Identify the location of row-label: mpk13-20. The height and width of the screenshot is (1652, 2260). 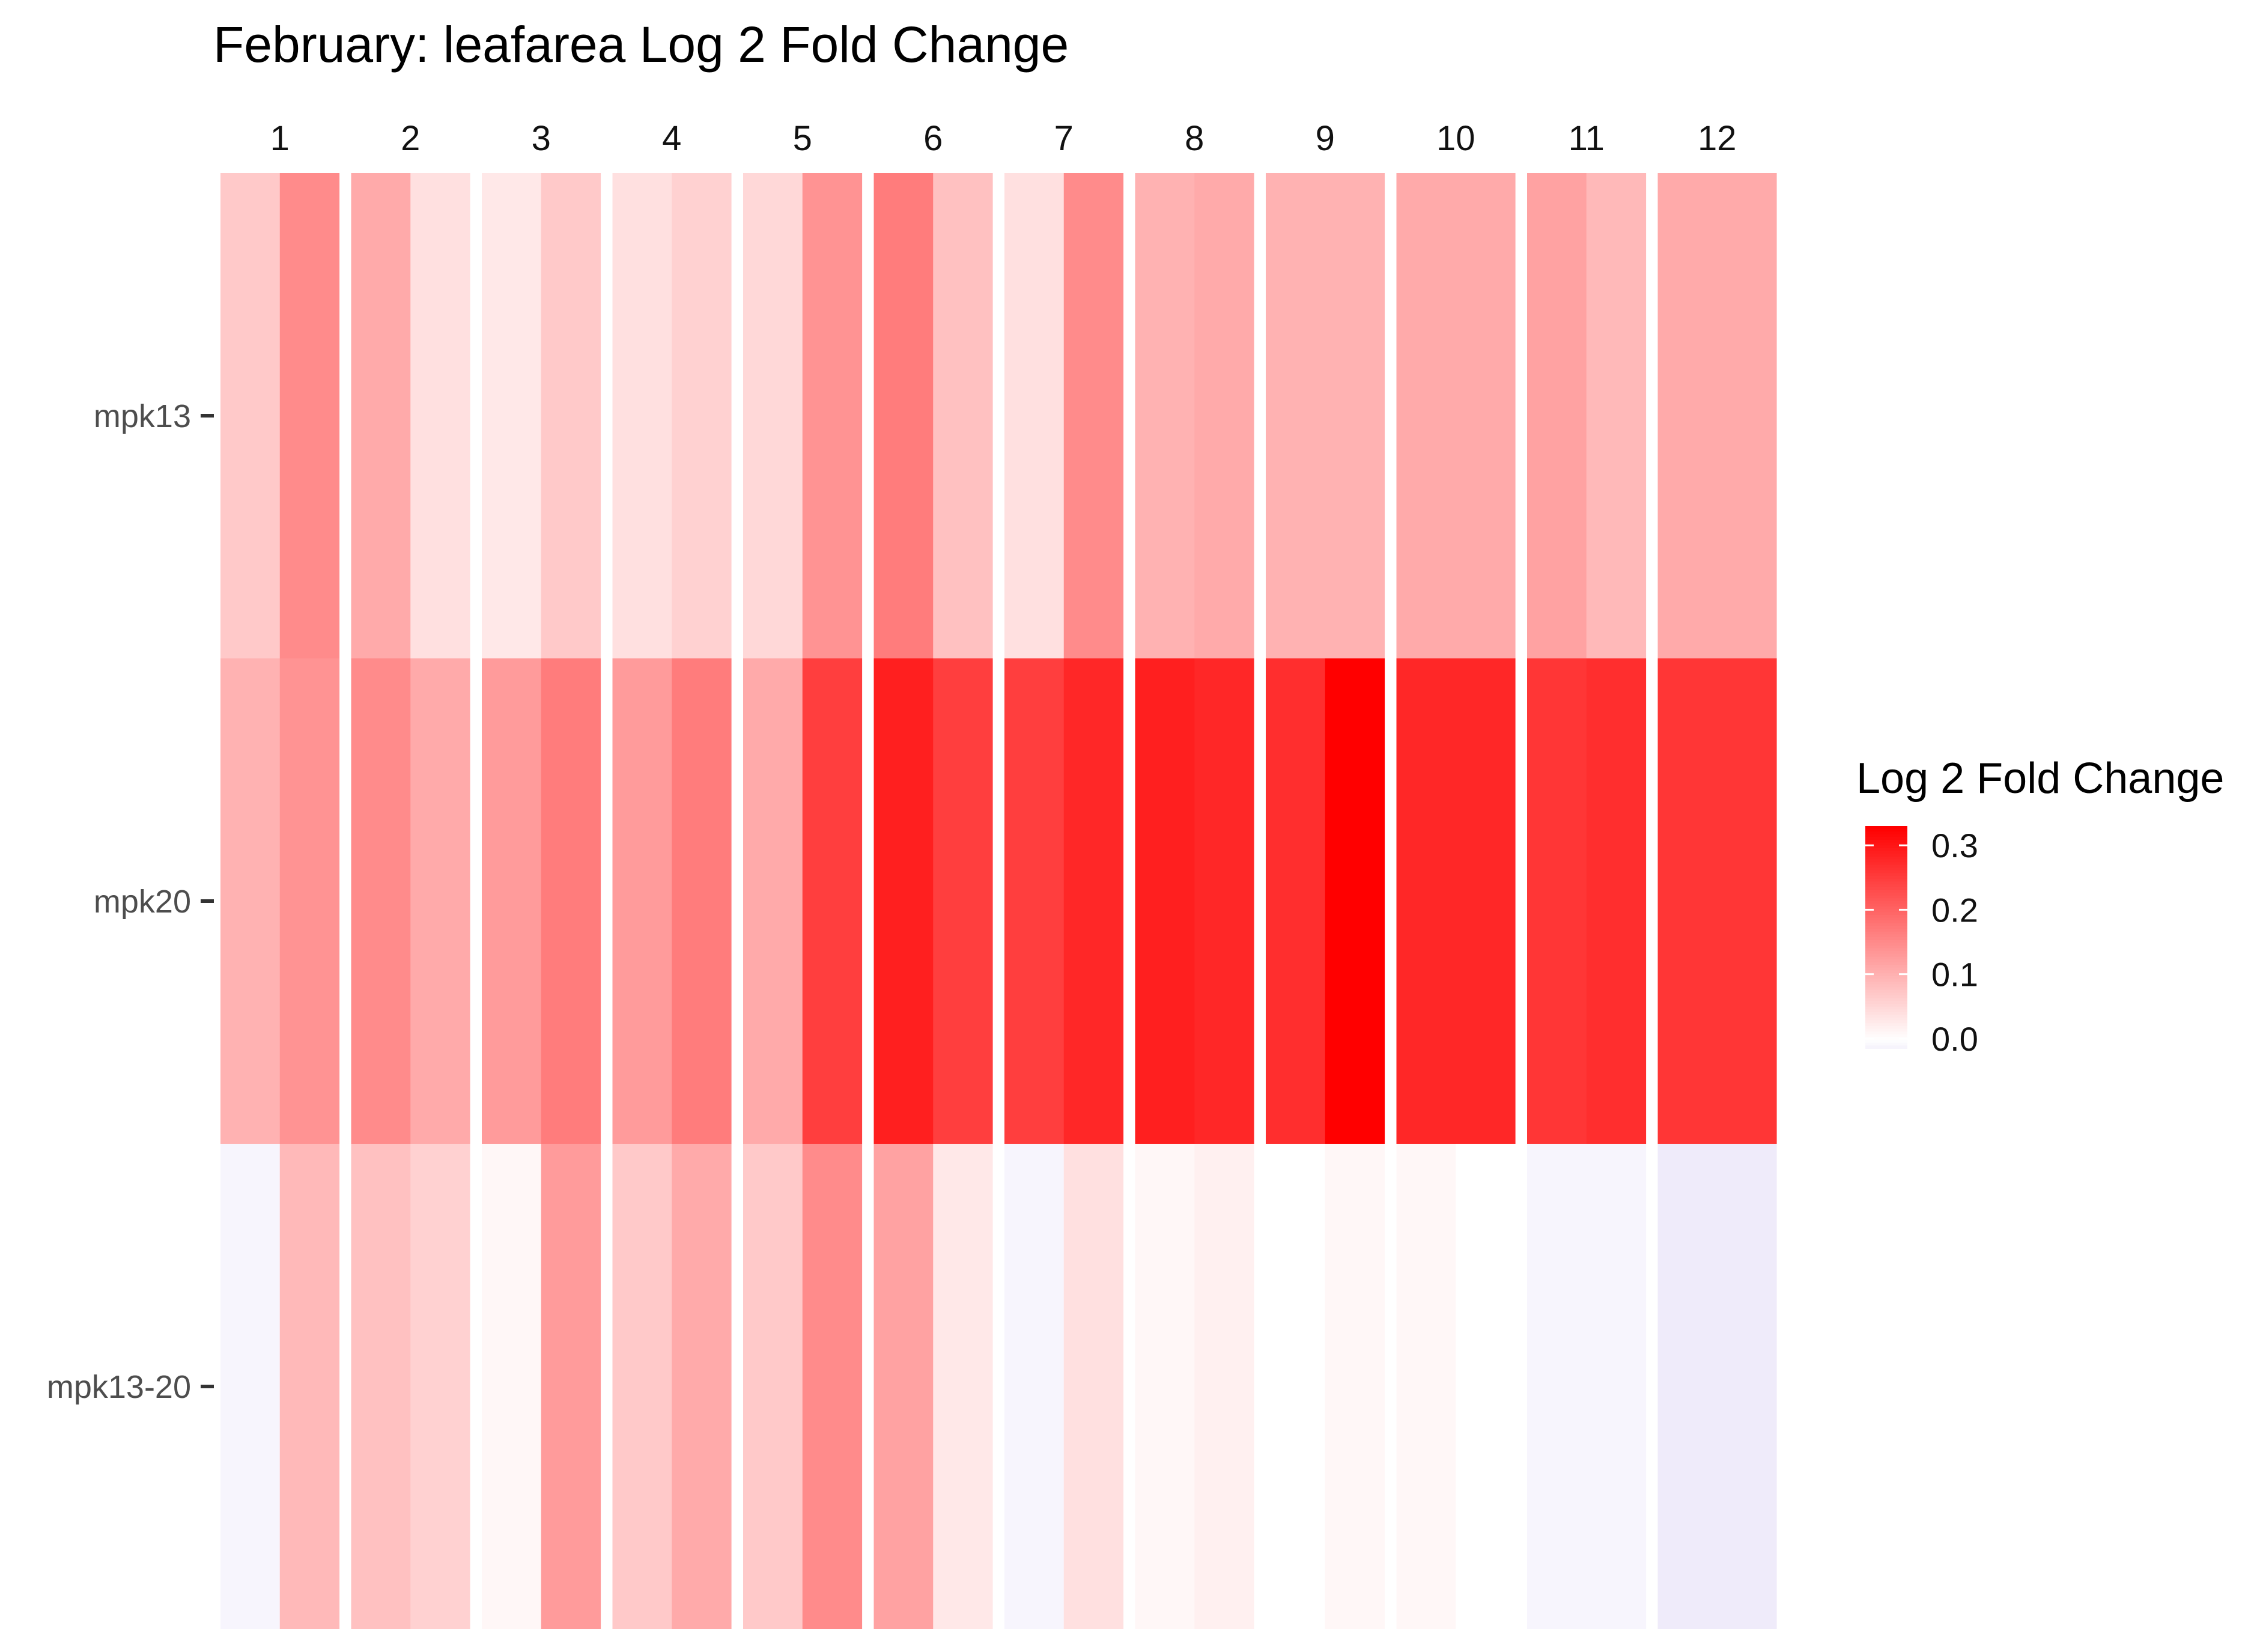
(119, 1387).